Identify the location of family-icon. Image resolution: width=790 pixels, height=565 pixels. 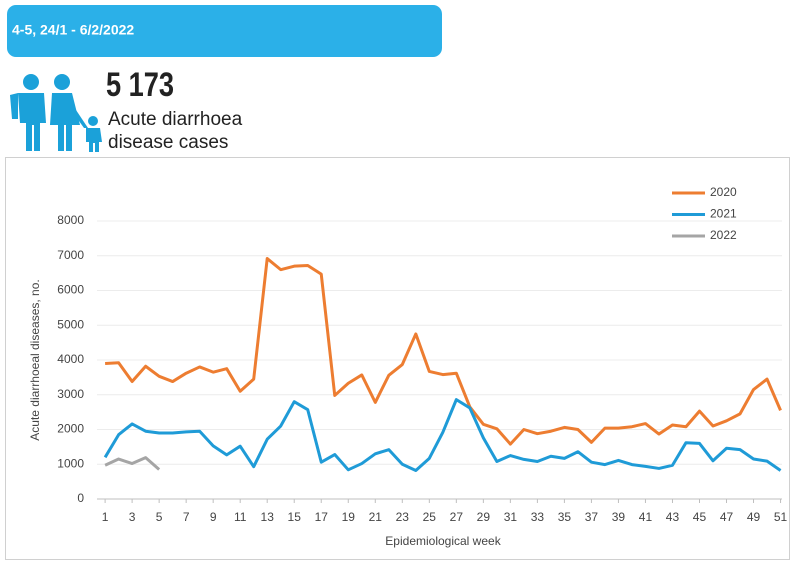
(56, 113).